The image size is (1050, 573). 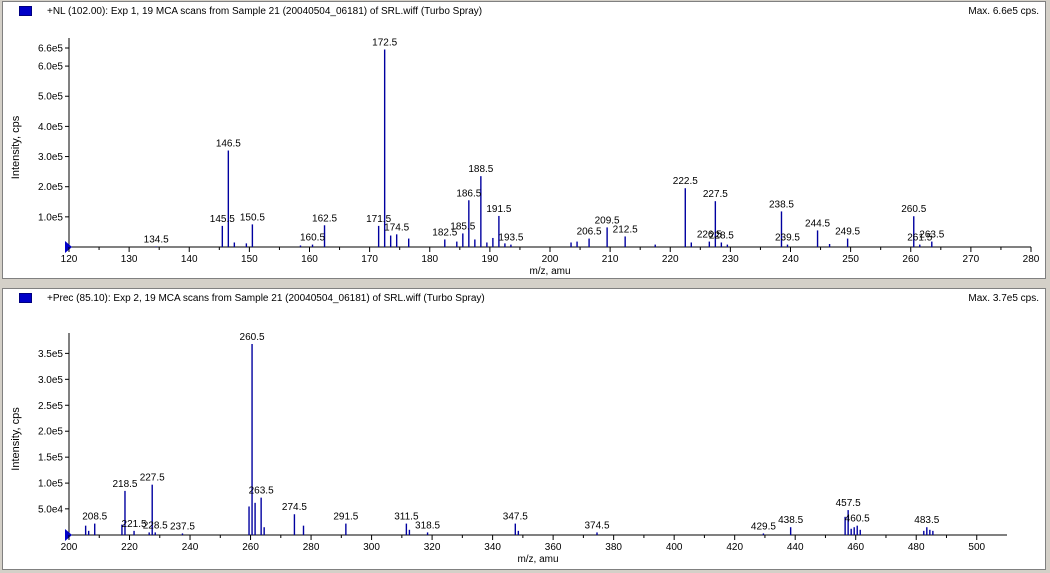 I want to click on x-tick-label: 270, so click(x=971, y=259).